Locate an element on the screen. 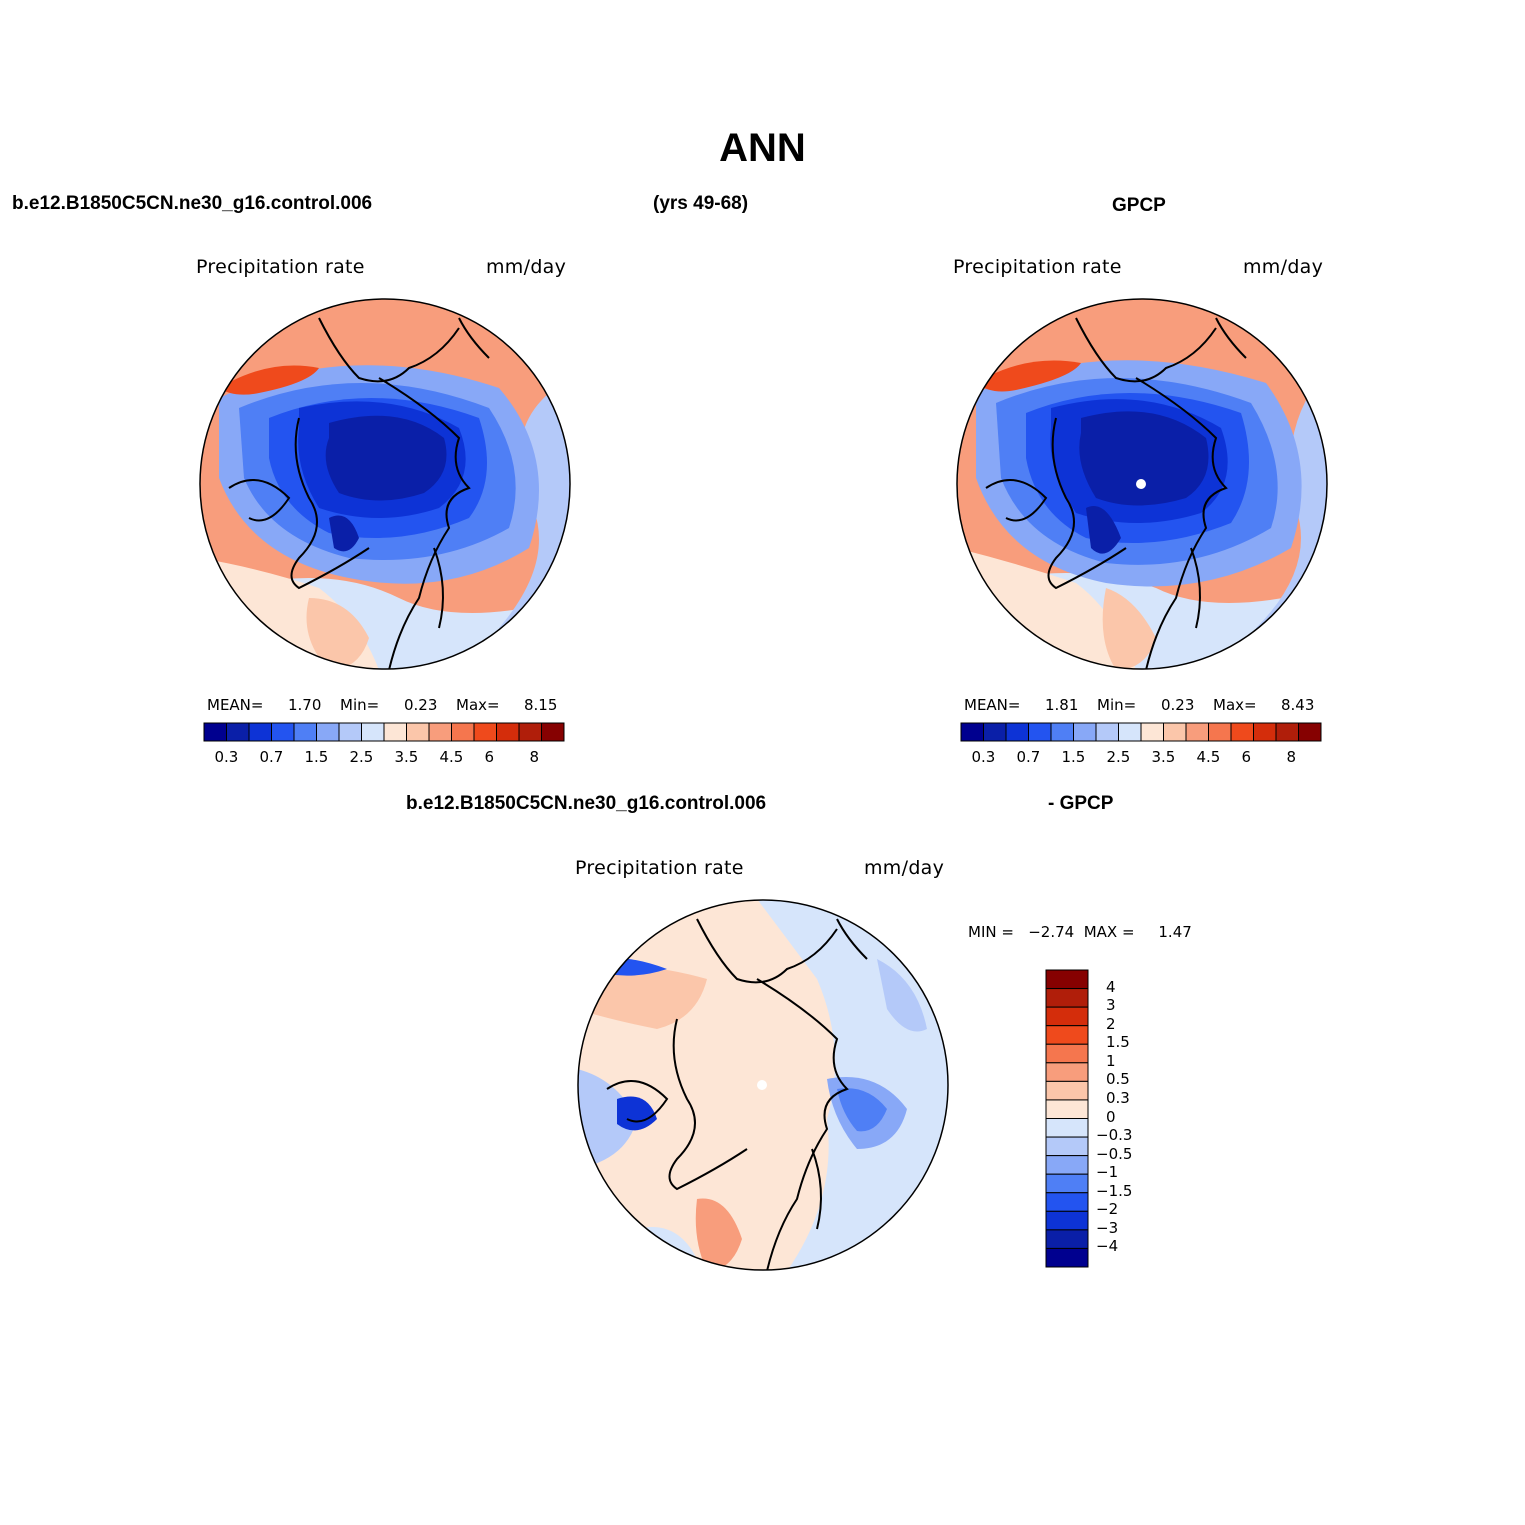 The image size is (1525, 1525). model-case-name: b.e12.B1850C5CN.ne30_g16.control.006 is located at coordinates (192, 203).